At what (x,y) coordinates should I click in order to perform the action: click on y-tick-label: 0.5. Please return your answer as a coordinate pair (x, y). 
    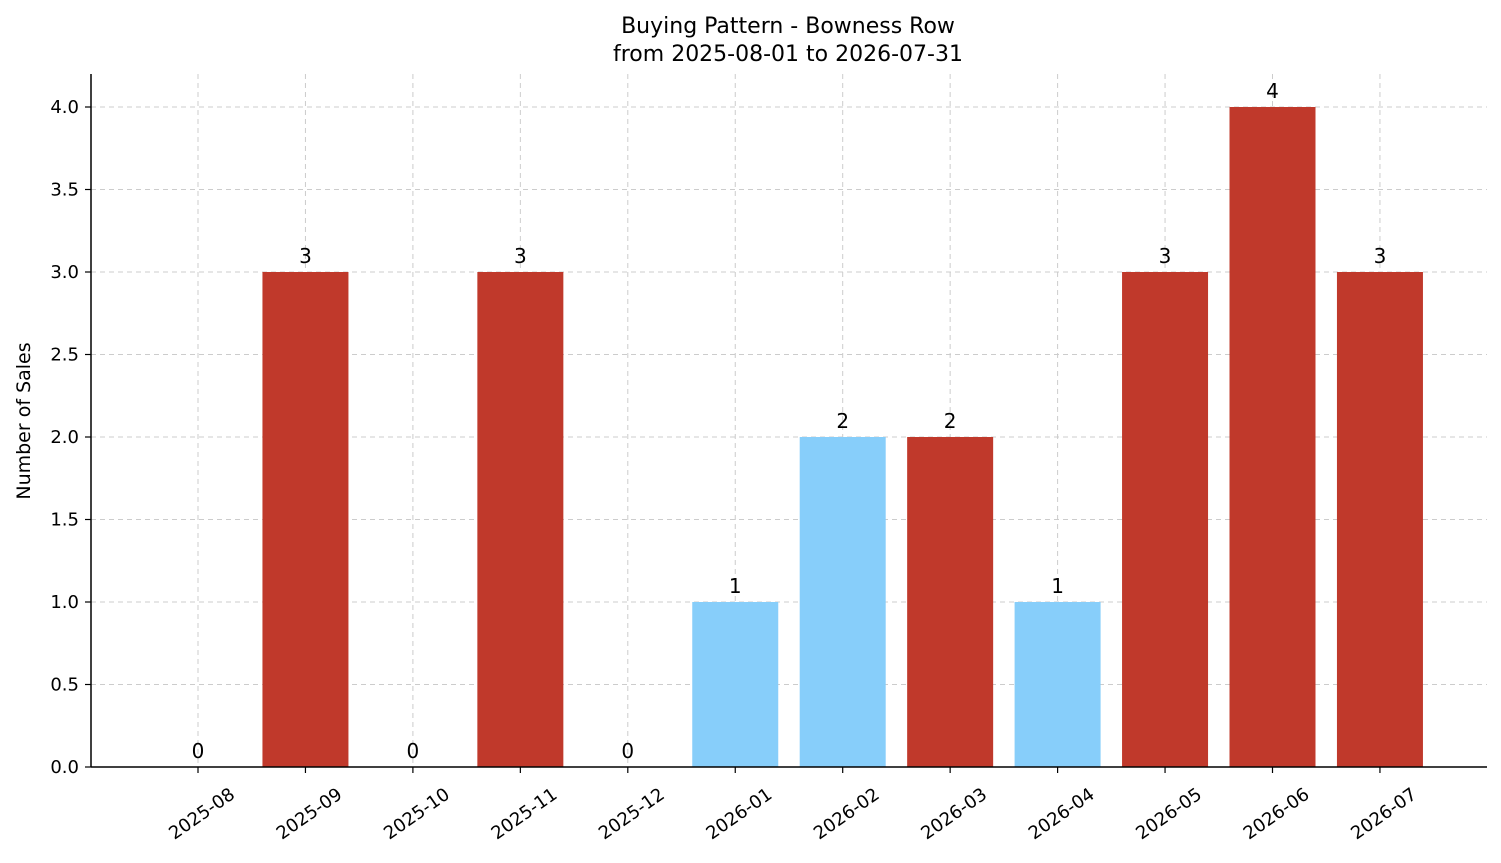
    Looking at the image, I should click on (64, 685).